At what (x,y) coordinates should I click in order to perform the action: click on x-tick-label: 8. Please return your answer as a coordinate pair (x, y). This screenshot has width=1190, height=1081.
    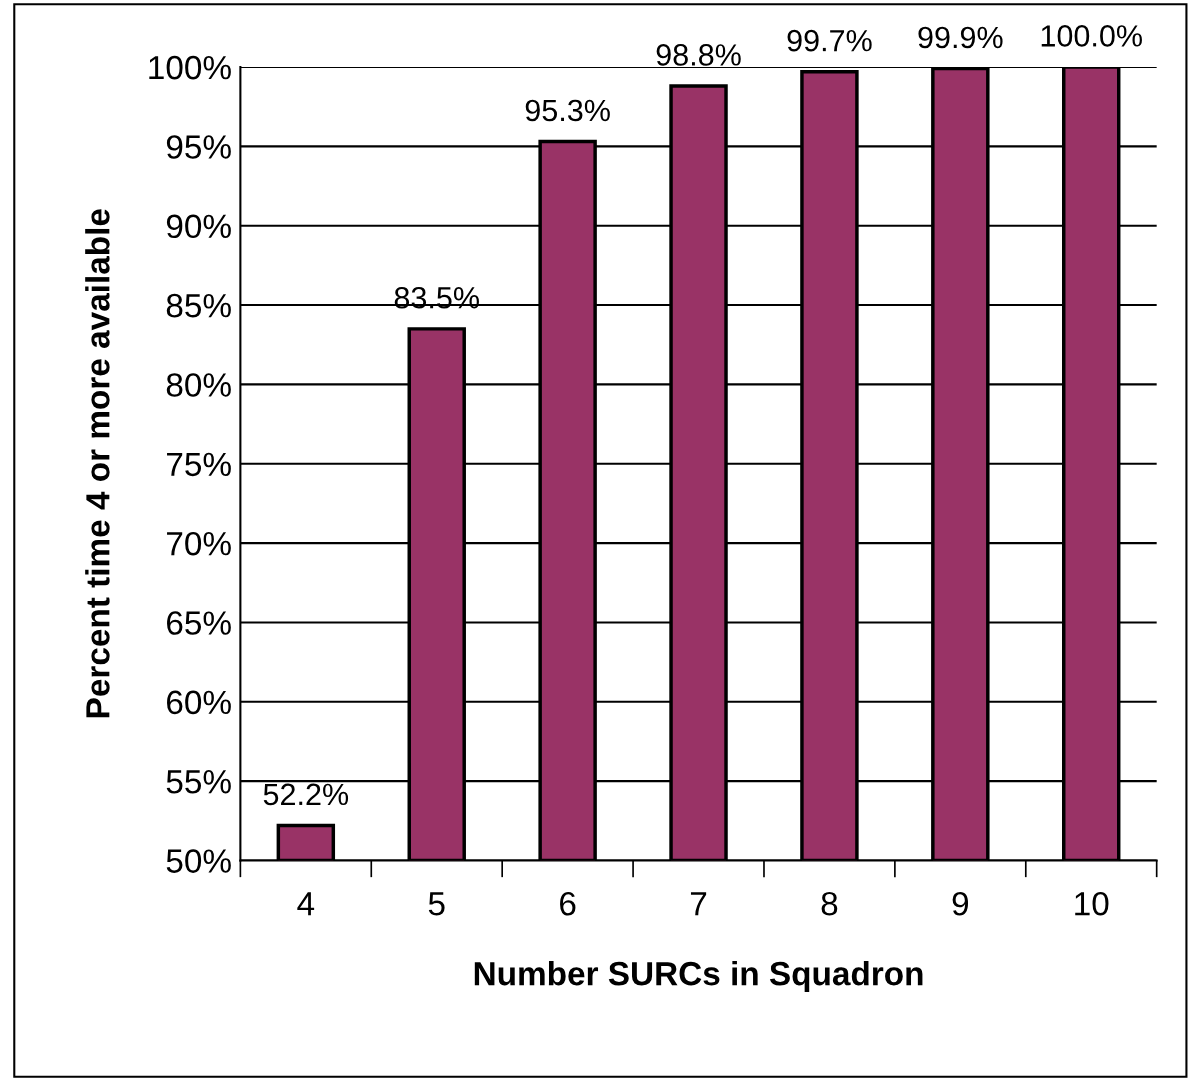
    Looking at the image, I should click on (829, 903).